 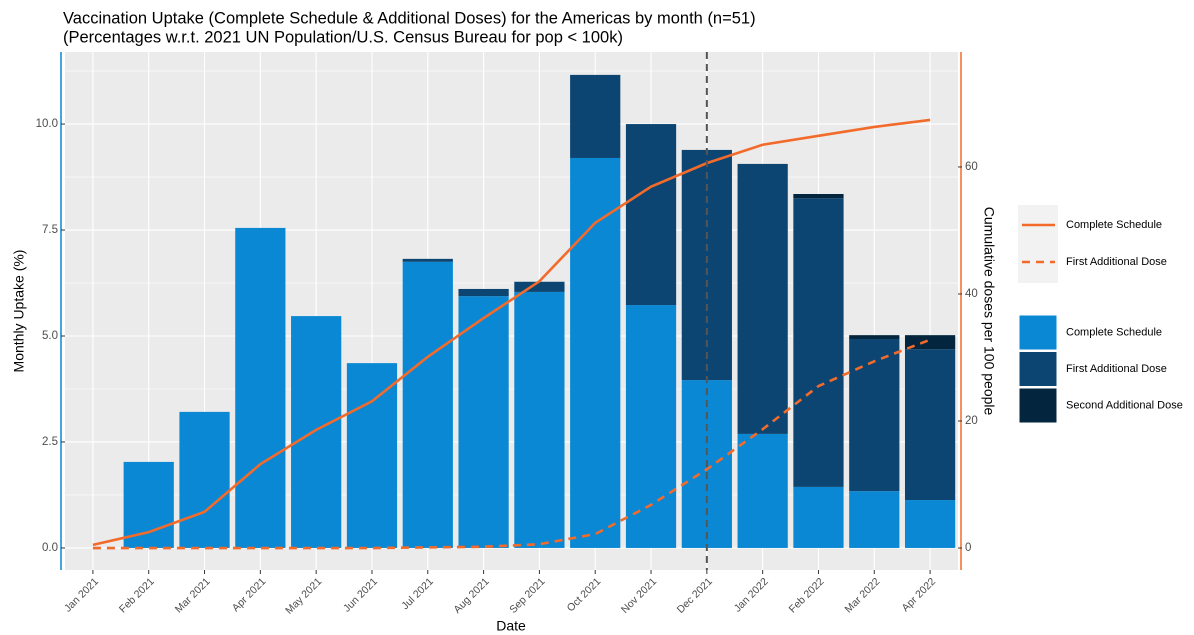 What do you see at coordinates (863, 595) in the screenshot?
I see `x-tick-label: Mar 2022` at bounding box center [863, 595].